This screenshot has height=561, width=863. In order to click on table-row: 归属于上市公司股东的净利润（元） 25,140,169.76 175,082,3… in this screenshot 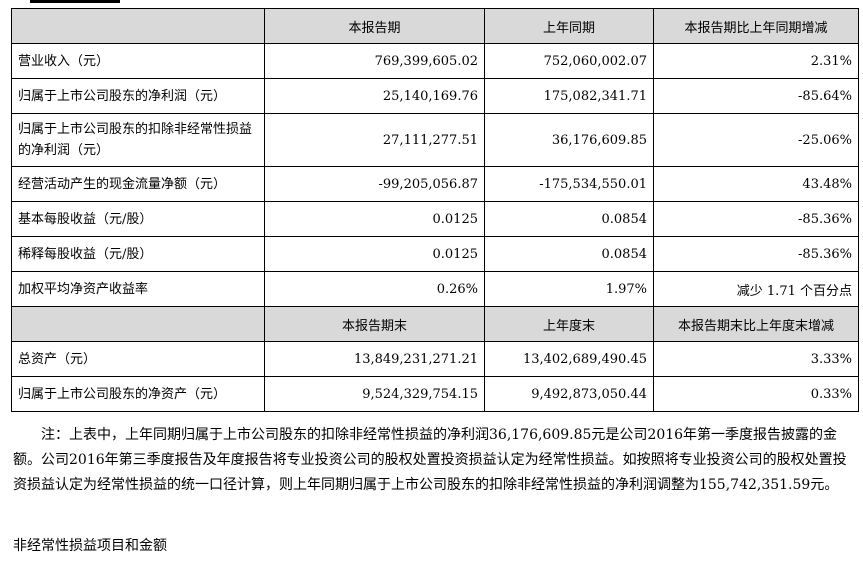, I will do `click(435, 96)`.